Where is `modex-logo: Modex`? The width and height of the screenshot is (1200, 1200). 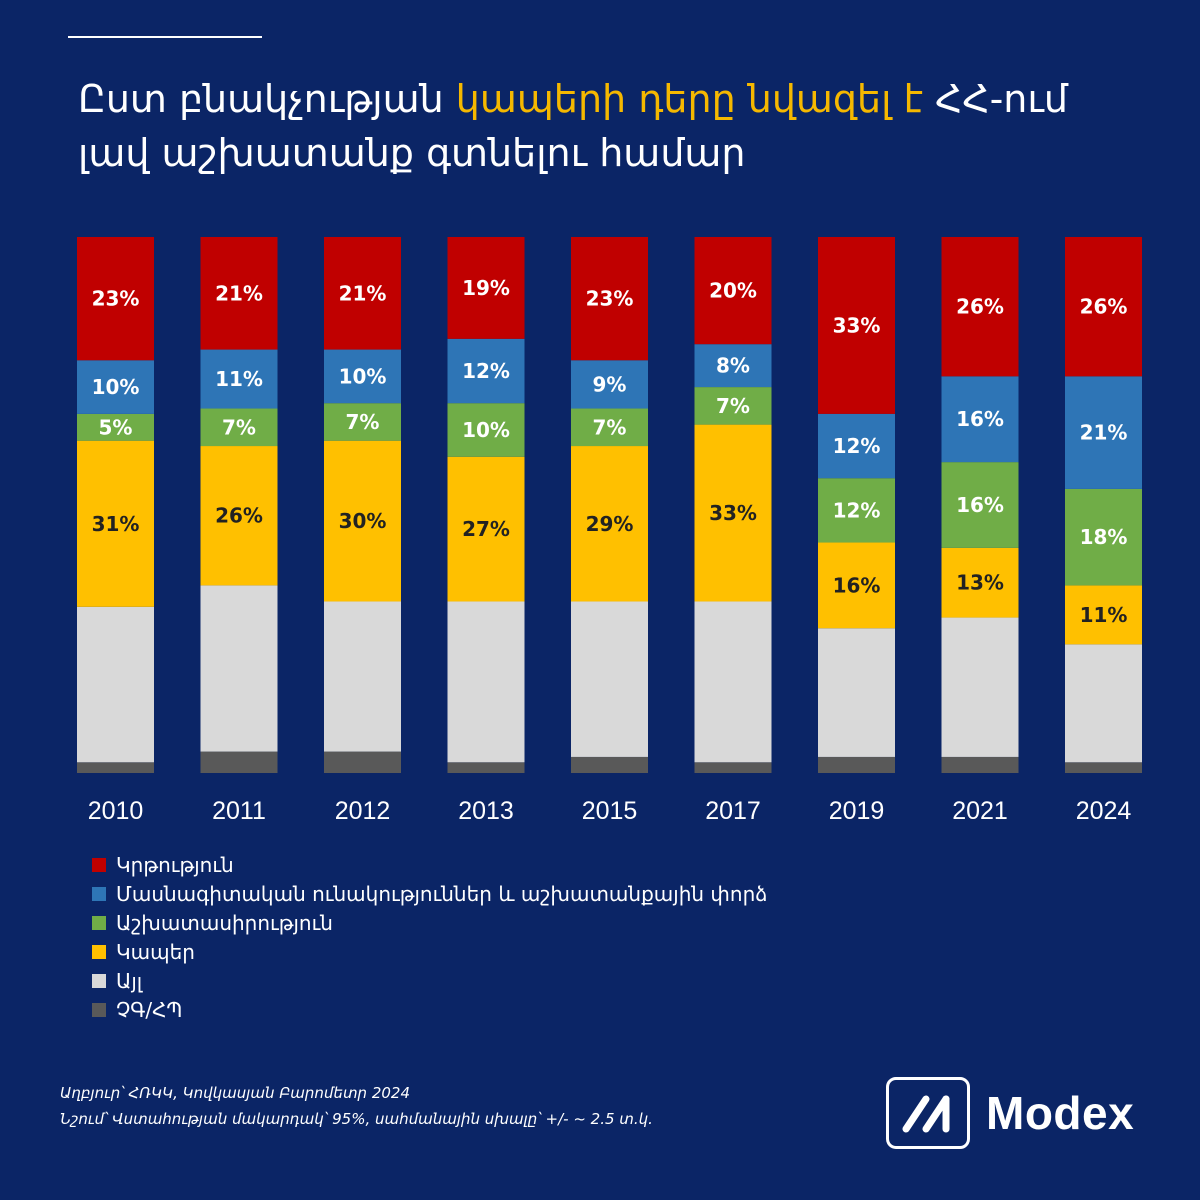 modex-logo: Modex is located at coordinates (1010, 1113).